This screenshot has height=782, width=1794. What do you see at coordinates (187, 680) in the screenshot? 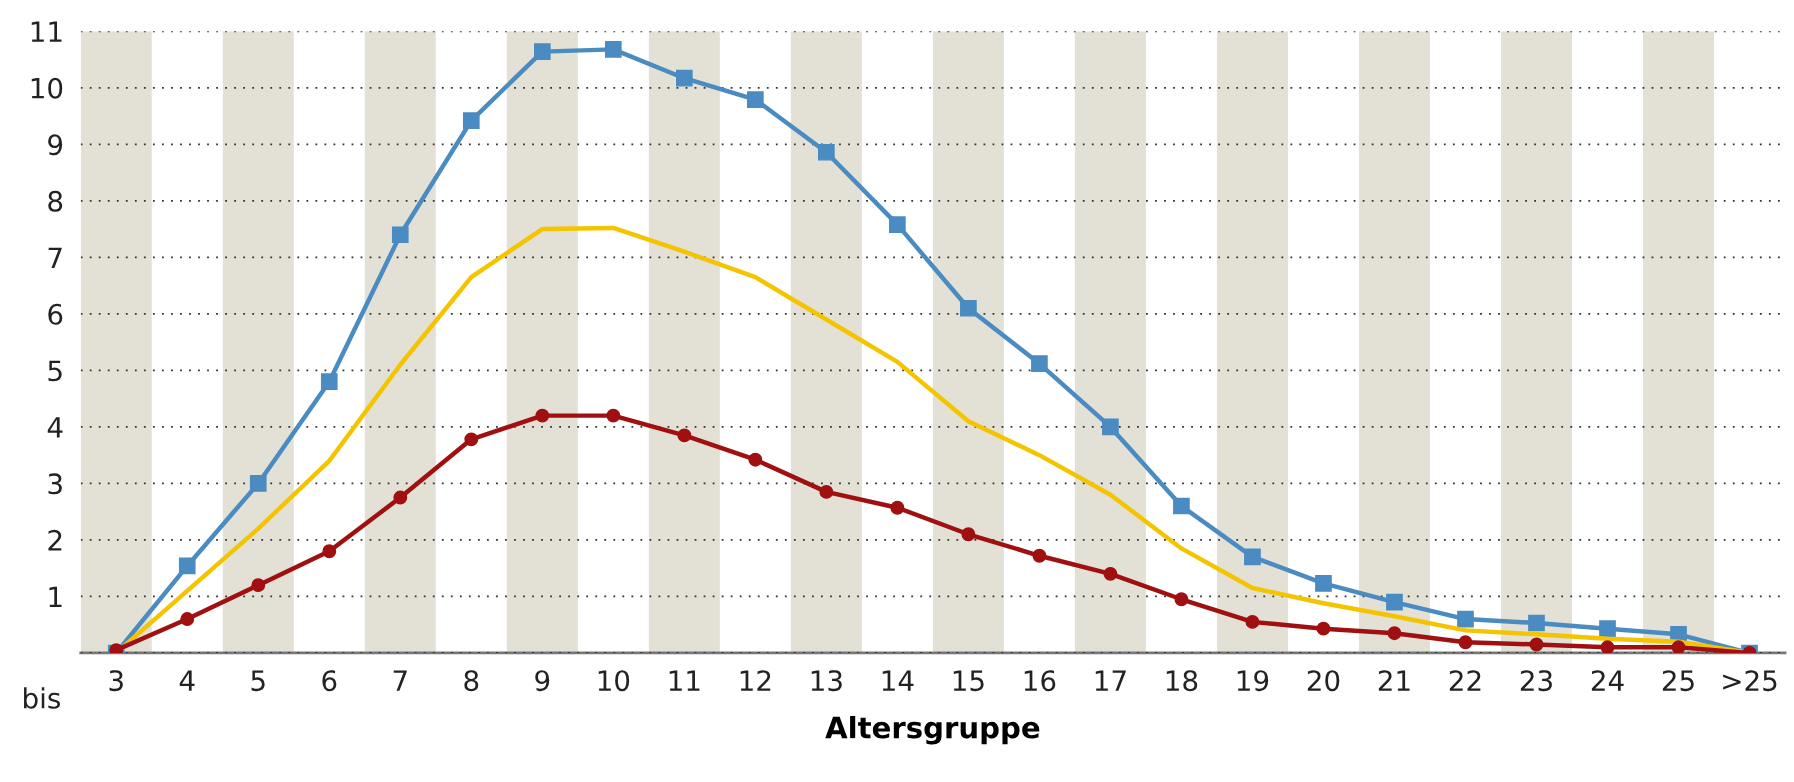
I see `x-tick-label: 4` at bounding box center [187, 680].